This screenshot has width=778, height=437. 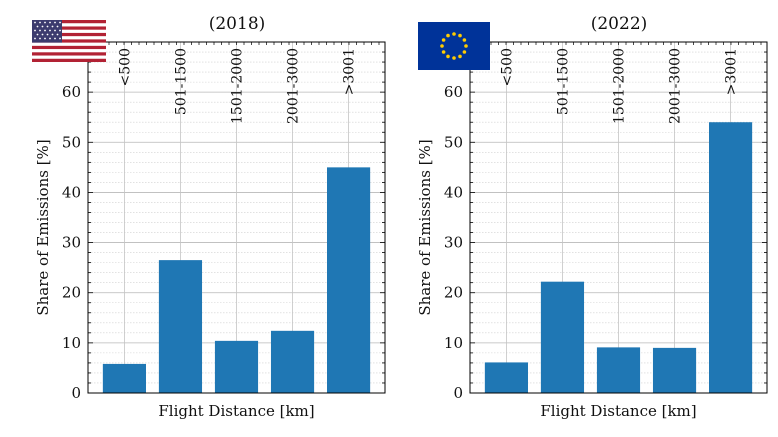 I want to click on chart-title: (2022), so click(x=619, y=24).